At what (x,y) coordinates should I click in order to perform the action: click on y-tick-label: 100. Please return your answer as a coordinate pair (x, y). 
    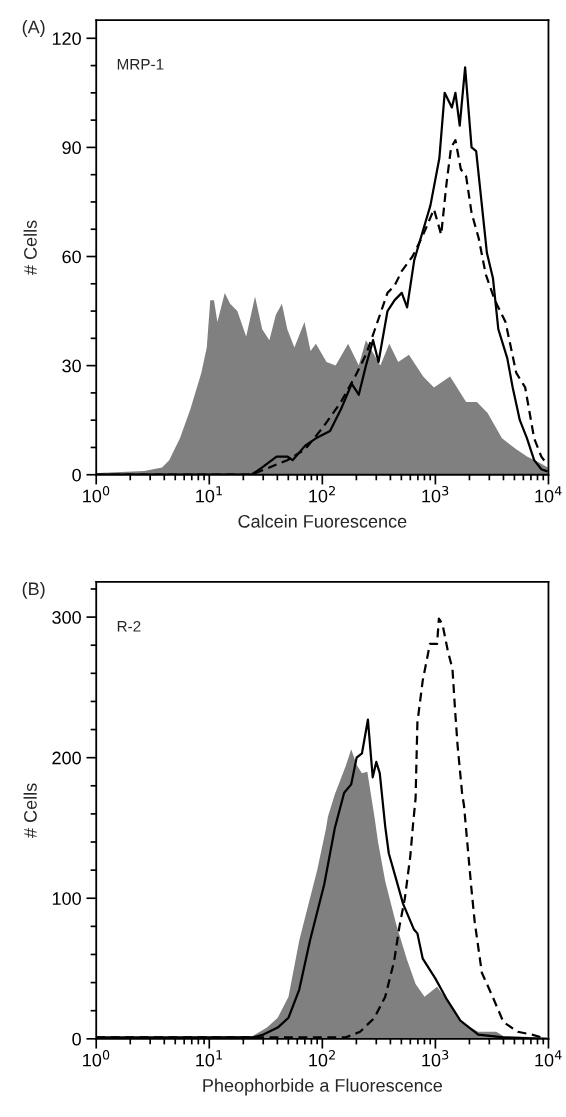
    Looking at the image, I should click on (66, 898).